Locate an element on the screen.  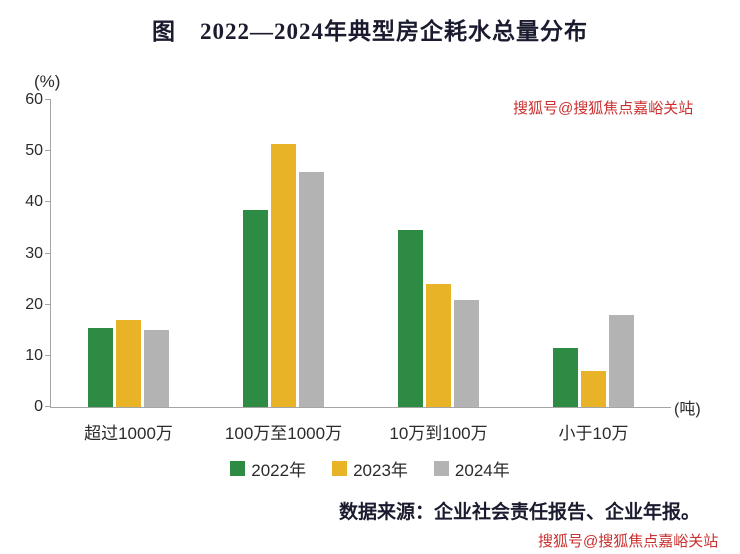
y-tick-label: 40 is located at coordinates (34, 202).